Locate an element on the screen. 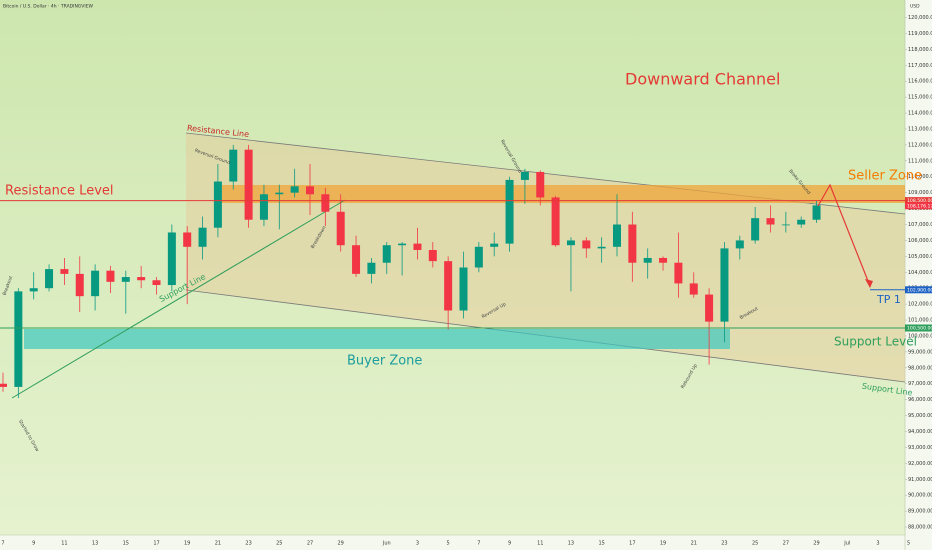  x-tick-label: 11 is located at coordinates (64, 544).